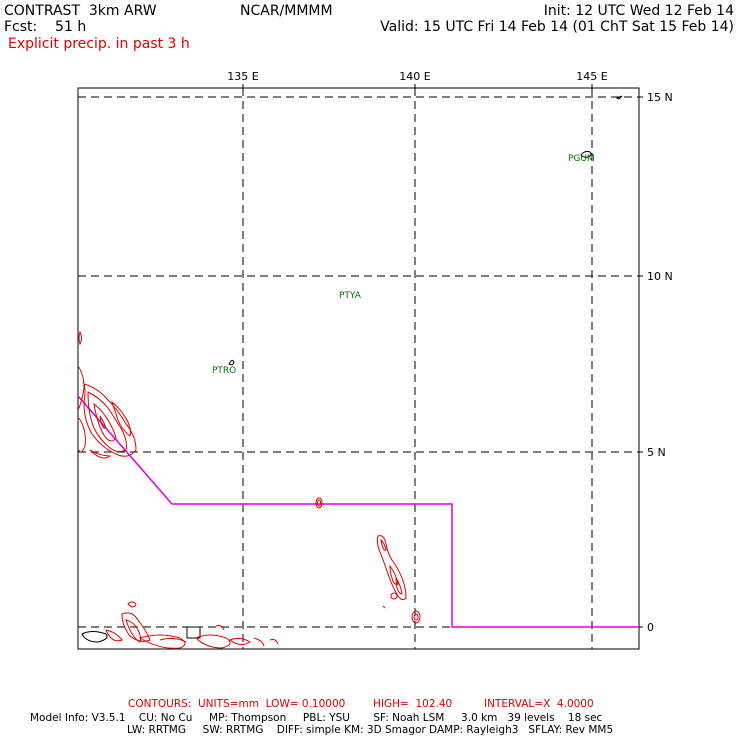 This screenshot has width=740, height=740. What do you see at coordinates (242, 76) in the screenshot?
I see `lon-label-135: 135 E` at bounding box center [242, 76].